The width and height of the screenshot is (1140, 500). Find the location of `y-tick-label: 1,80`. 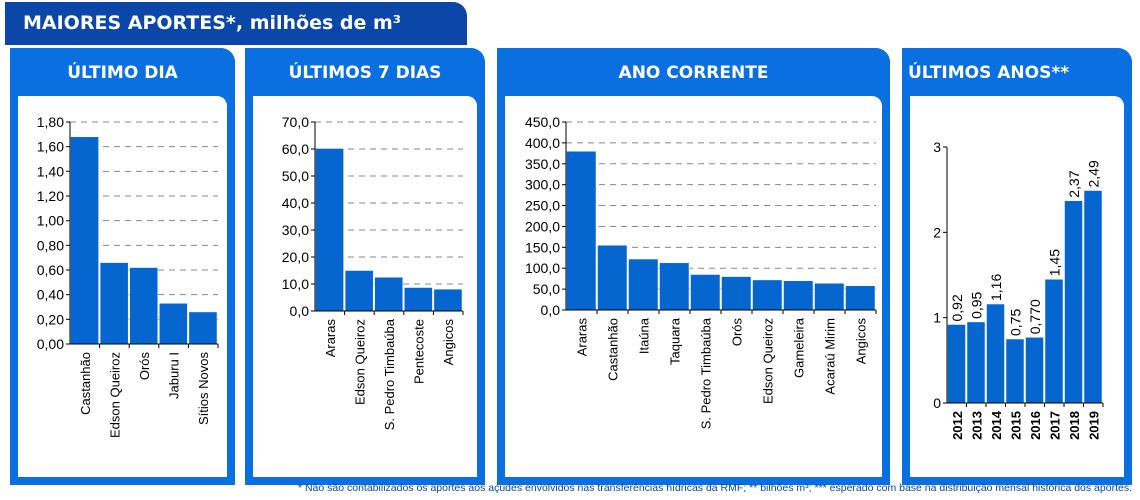

y-tick-label: 1,80 is located at coordinates (50, 122).